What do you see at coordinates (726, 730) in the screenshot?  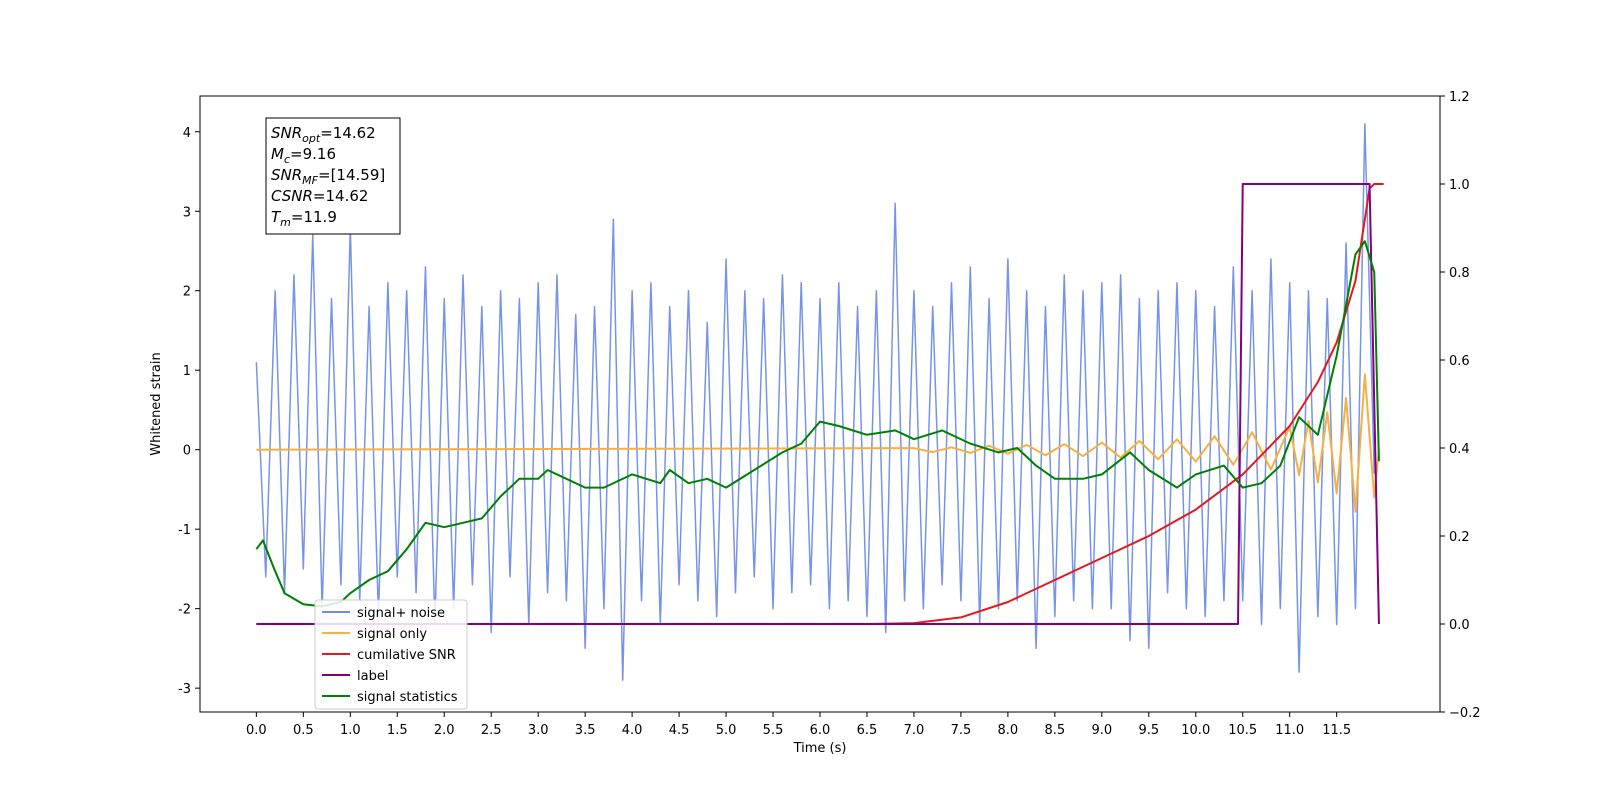 I see `x-tick-label: 5.0` at bounding box center [726, 730].